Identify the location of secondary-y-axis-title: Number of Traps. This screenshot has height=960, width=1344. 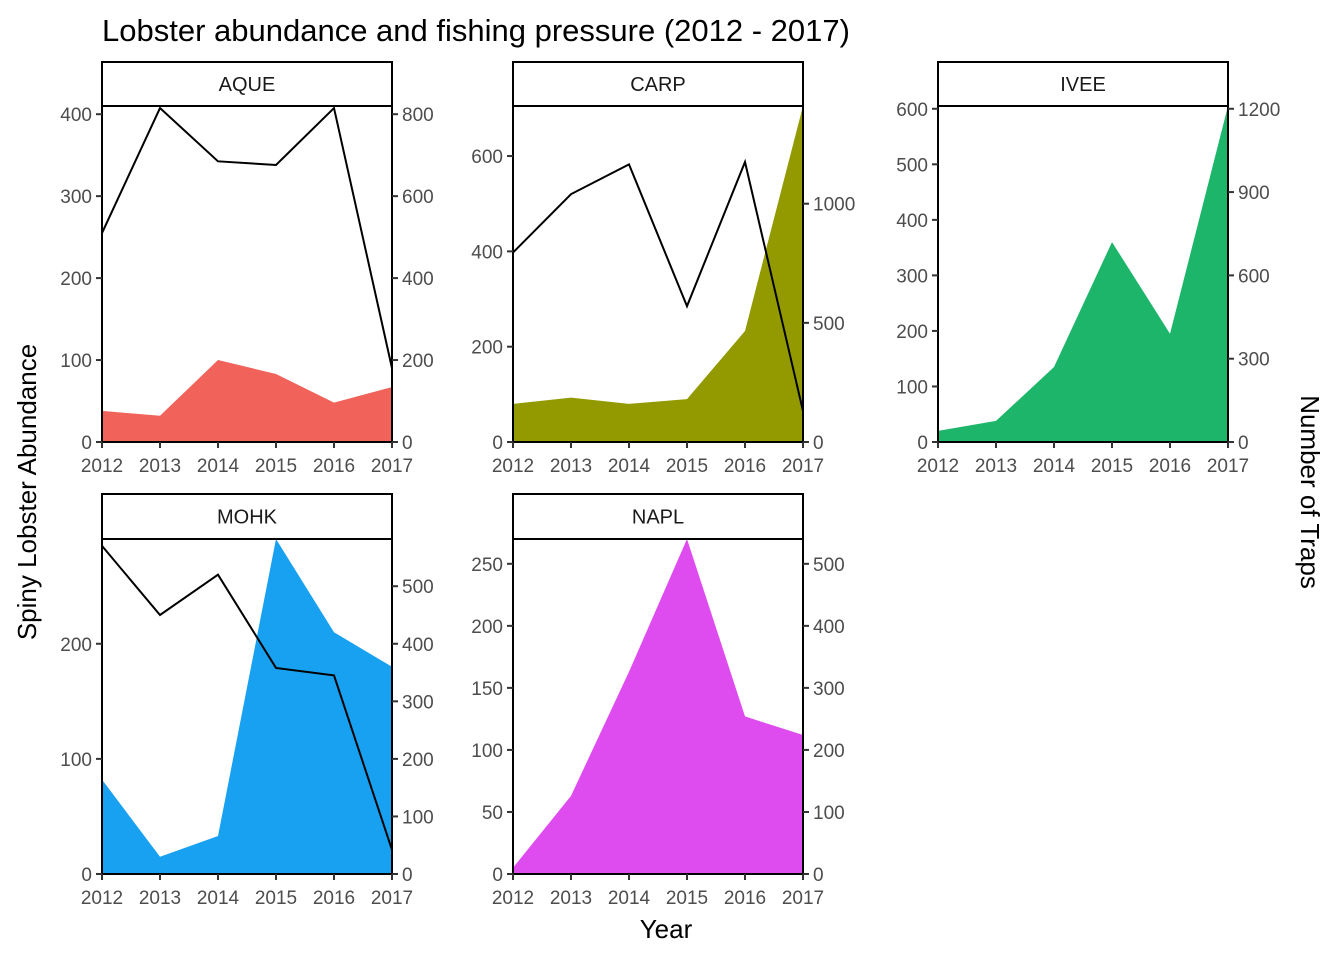
(1310, 492).